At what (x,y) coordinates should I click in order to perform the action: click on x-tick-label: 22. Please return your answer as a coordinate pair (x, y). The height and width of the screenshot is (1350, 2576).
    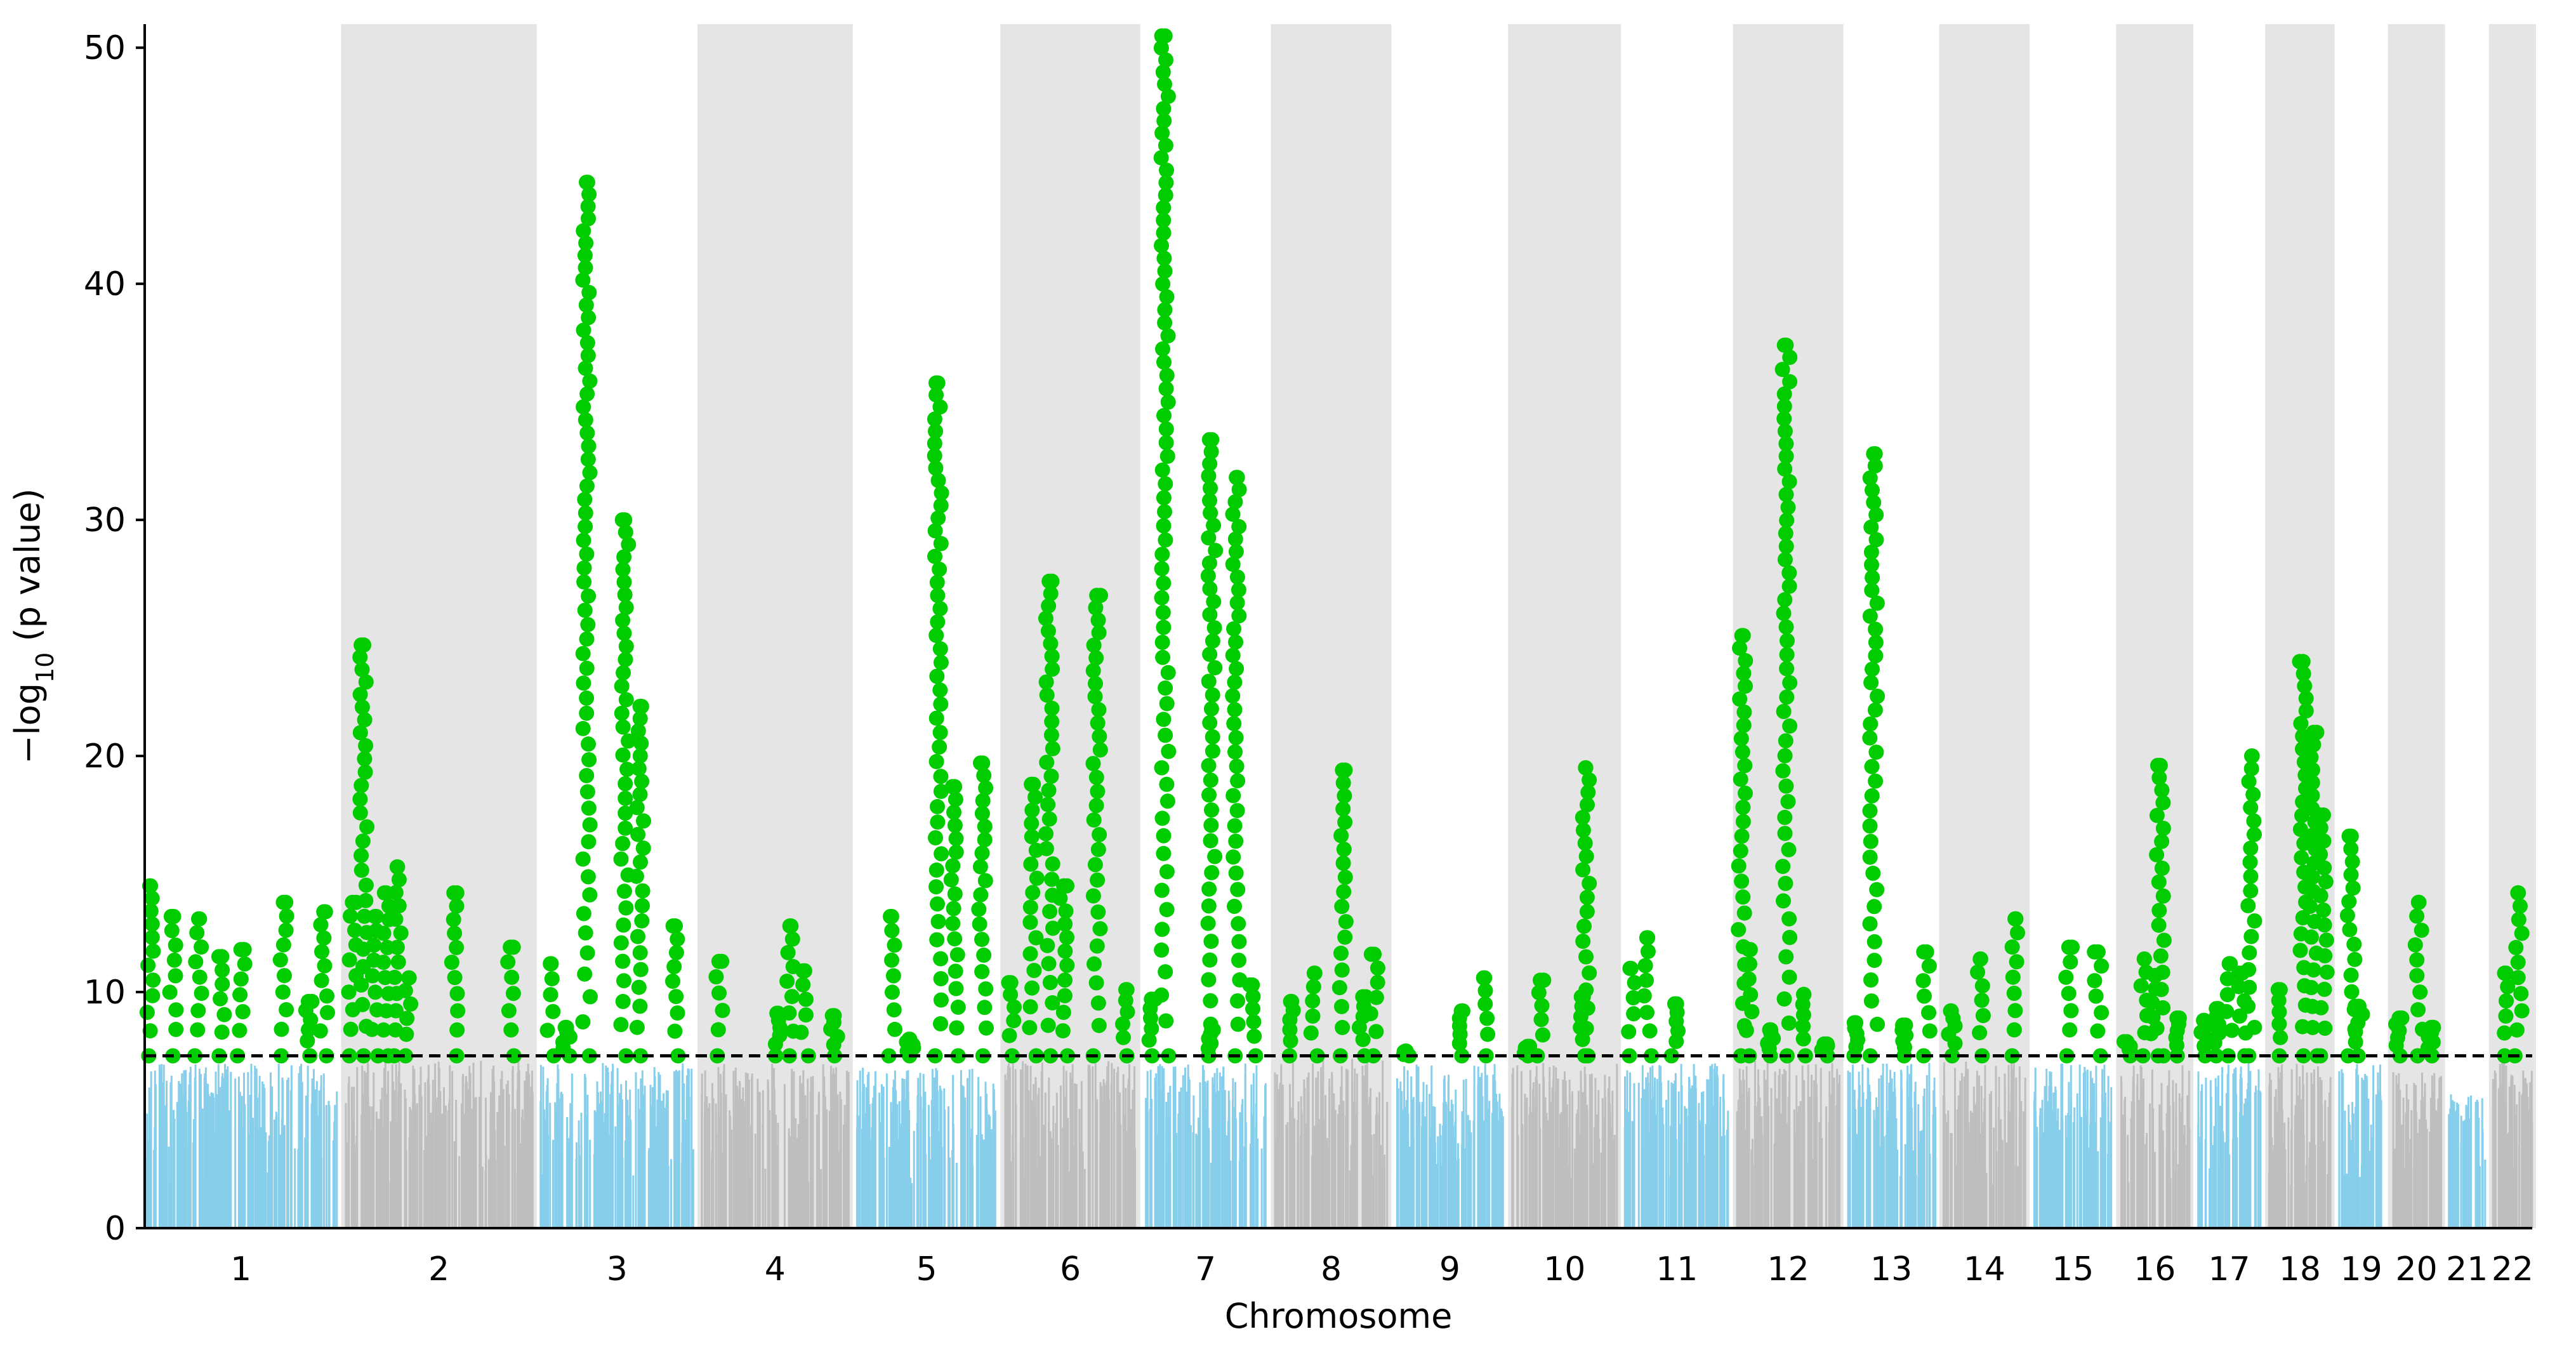
    Looking at the image, I should click on (2513, 1269).